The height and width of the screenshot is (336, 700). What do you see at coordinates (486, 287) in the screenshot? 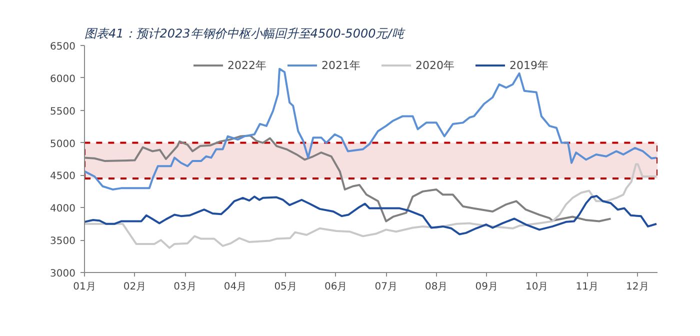
I see `x-tick-label: 09月` at bounding box center [486, 287].